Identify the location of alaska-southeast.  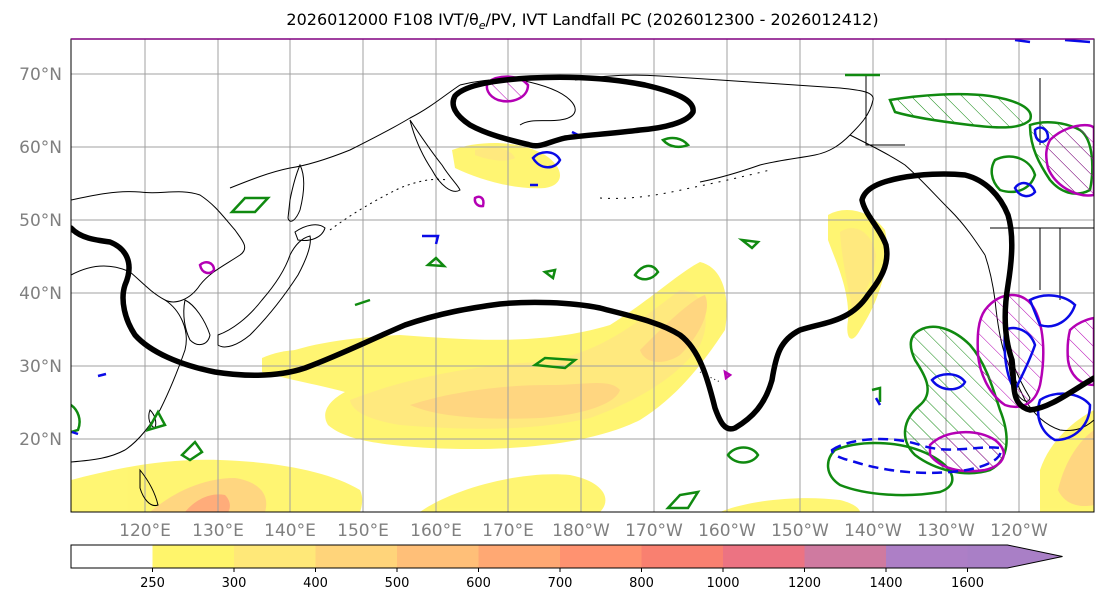
(917, 195).